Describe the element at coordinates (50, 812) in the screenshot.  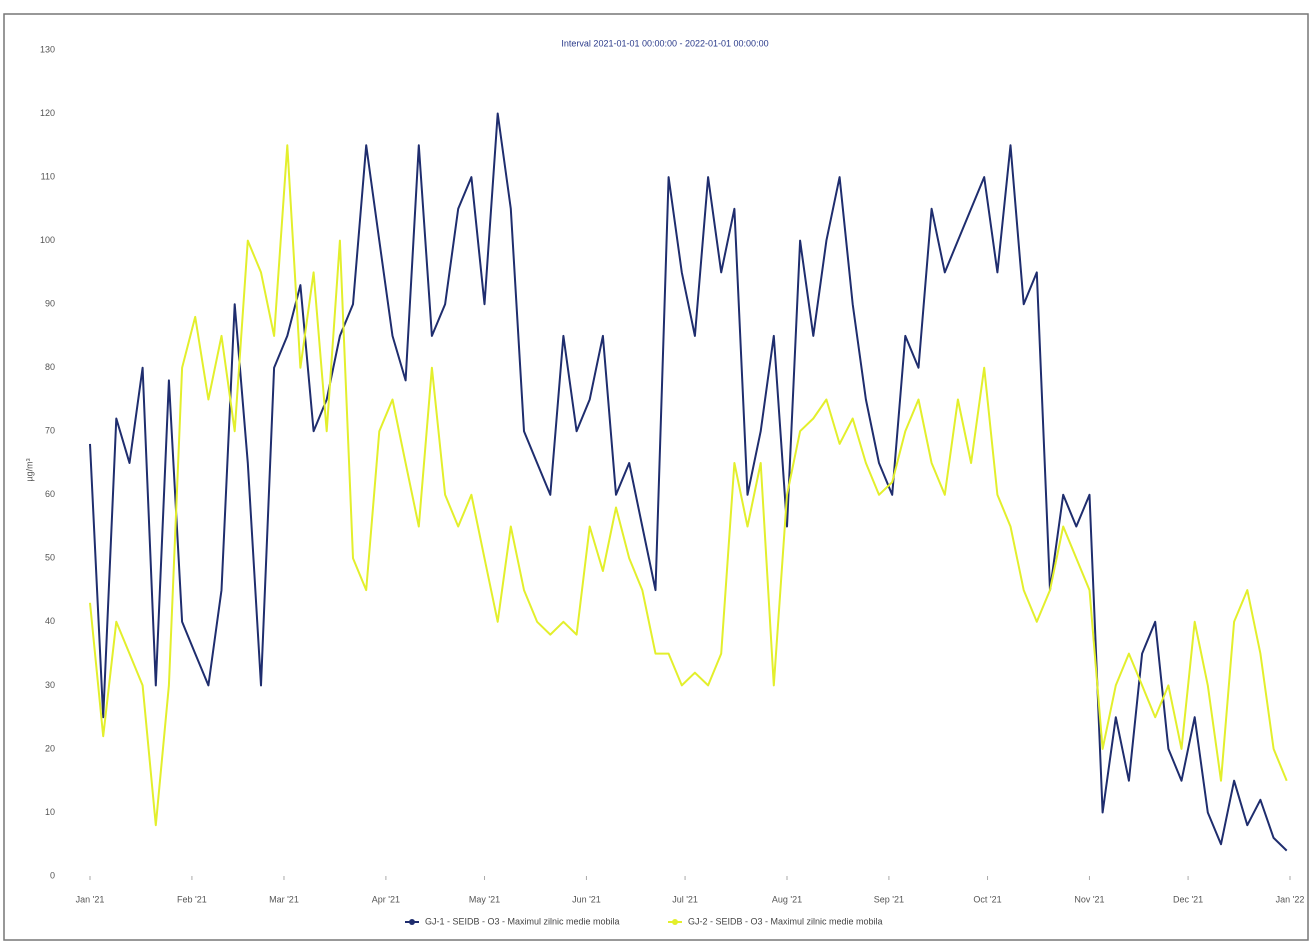
I see `y-tick-label: 10` at that location.